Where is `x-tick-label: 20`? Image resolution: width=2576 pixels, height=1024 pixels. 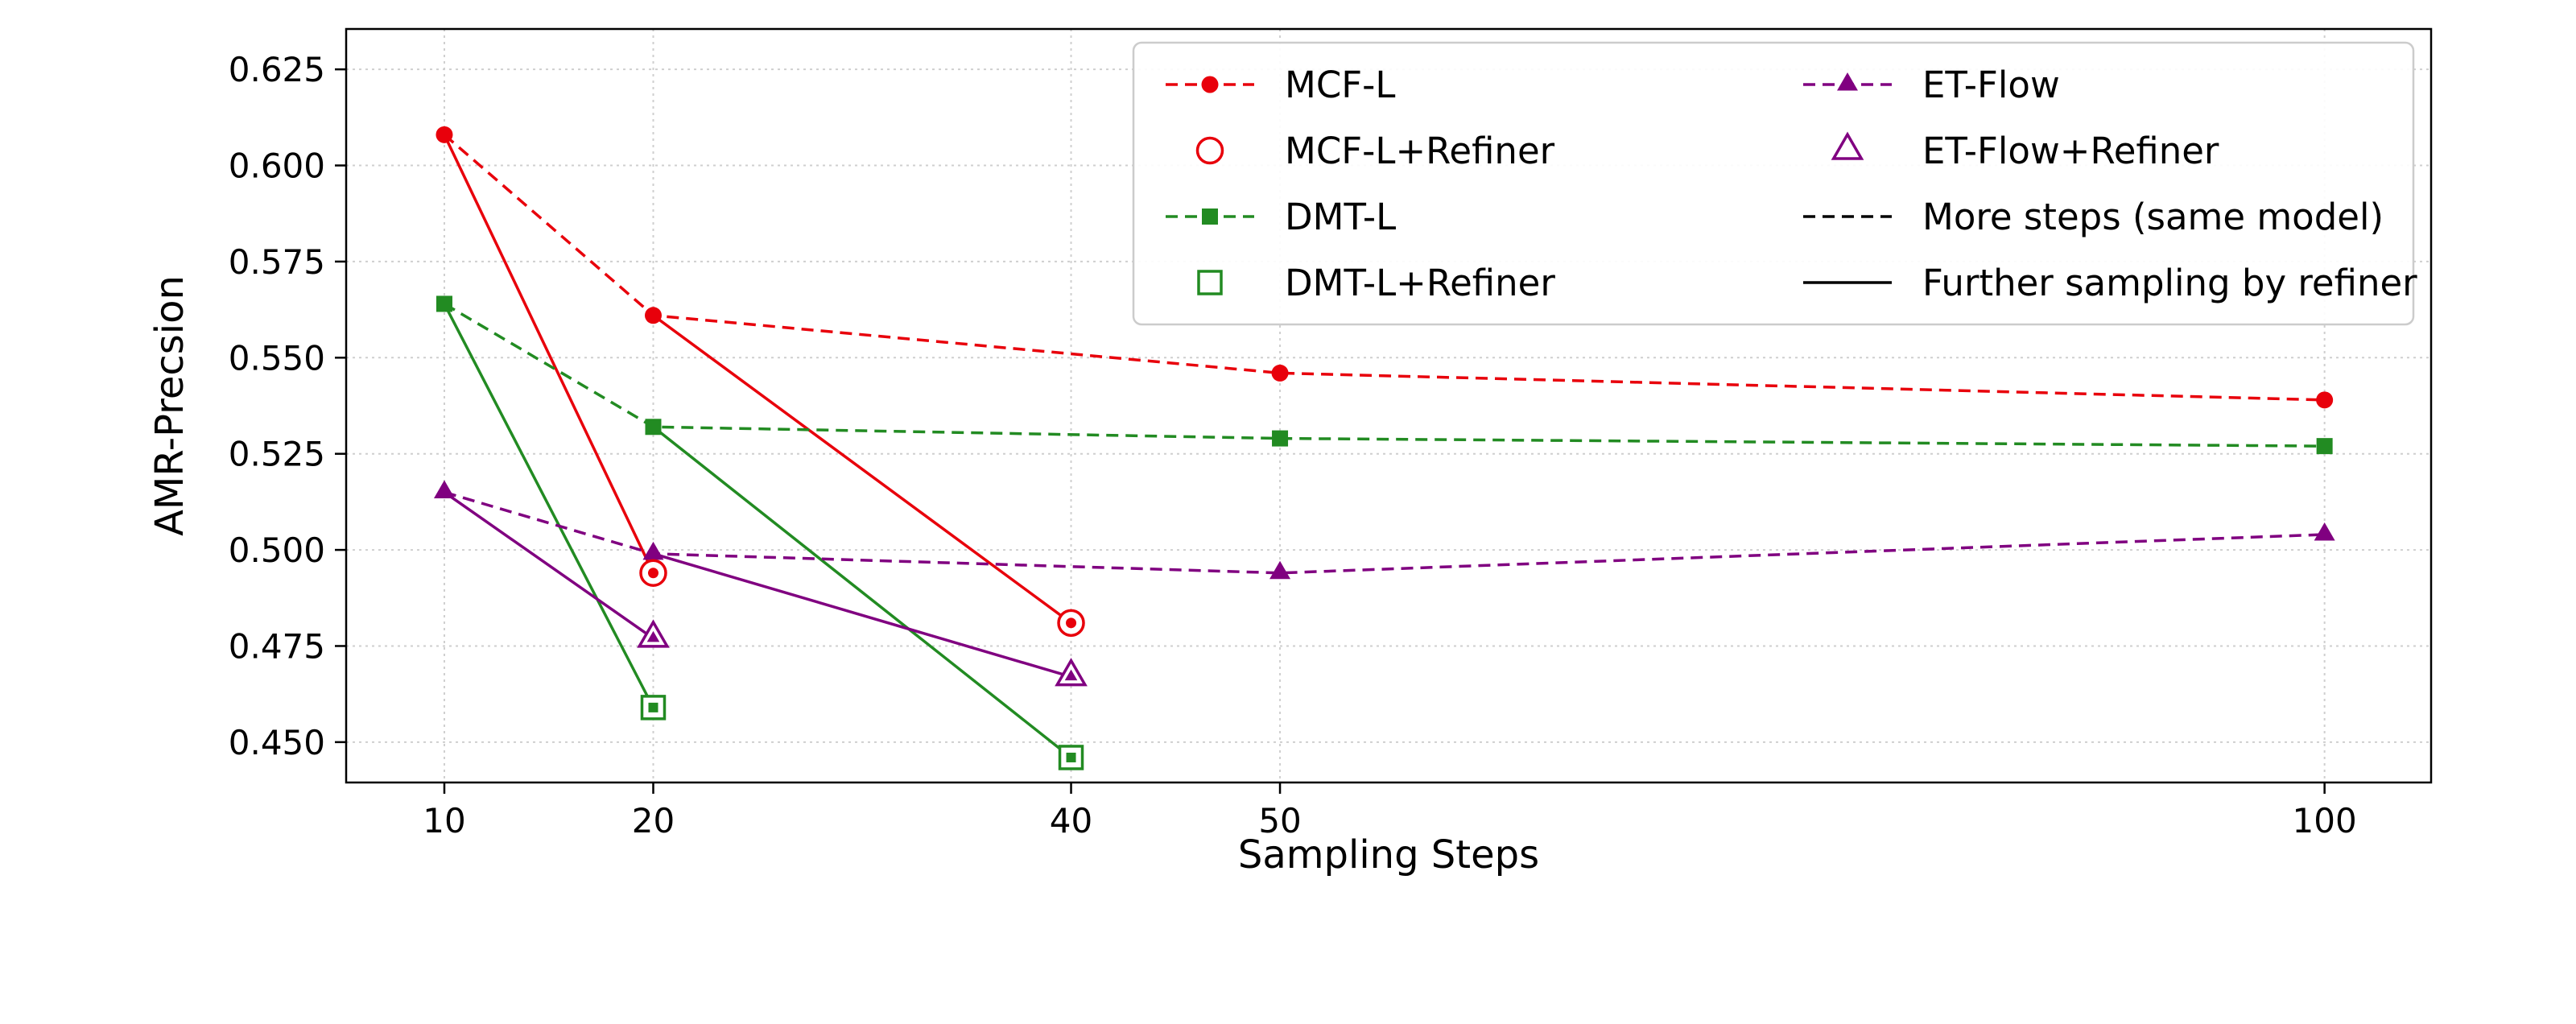 x-tick-label: 20 is located at coordinates (653, 820).